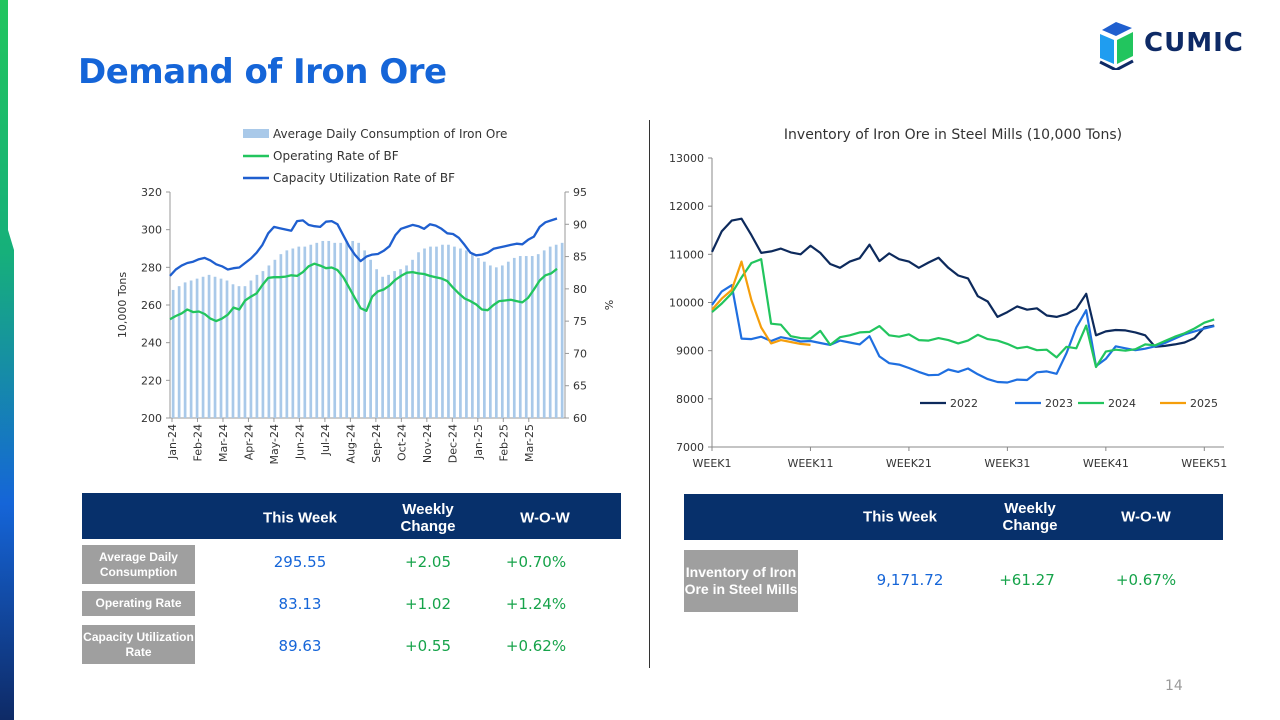  What do you see at coordinates (686, 158) in the screenshot?
I see `y-tick-label: 13000` at bounding box center [686, 158].